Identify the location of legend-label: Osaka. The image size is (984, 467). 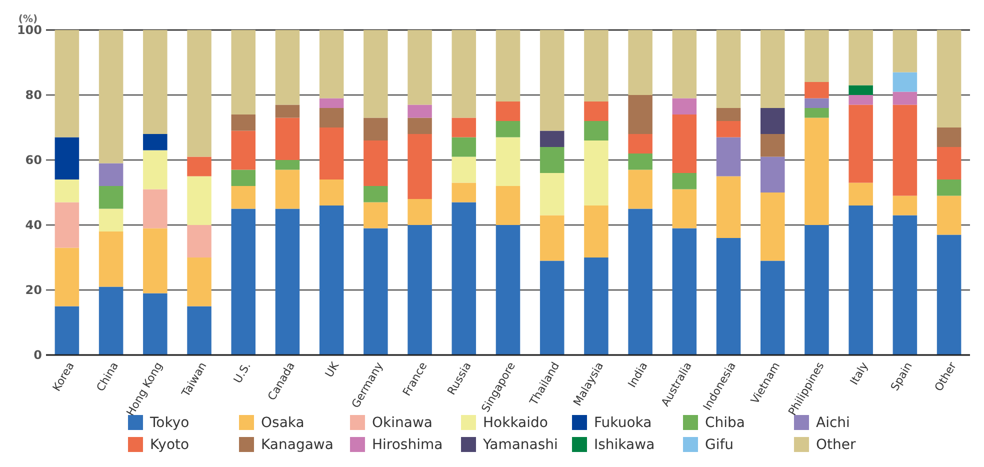
(282, 422).